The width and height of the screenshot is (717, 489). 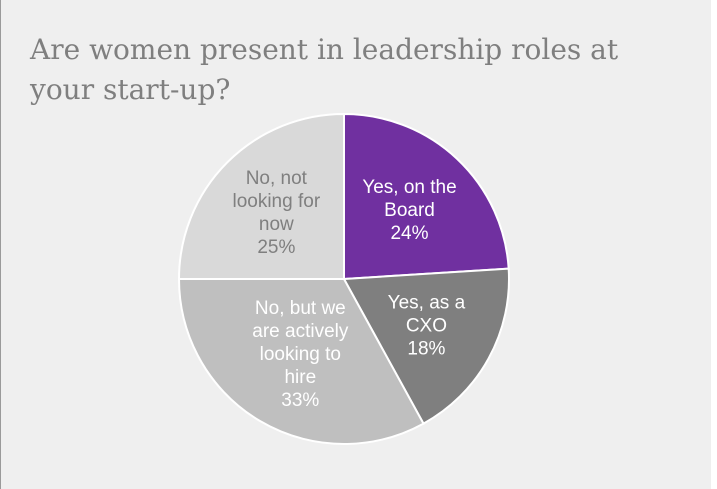 What do you see at coordinates (409, 187) in the screenshot?
I see `slice-category-label: Yes, on the` at bounding box center [409, 187].